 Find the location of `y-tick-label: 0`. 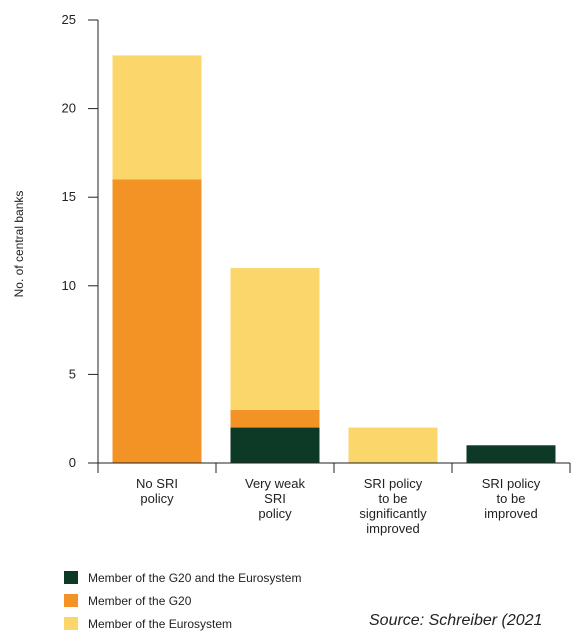

y-tick-label: 0 is located at coordinates (72, 462).